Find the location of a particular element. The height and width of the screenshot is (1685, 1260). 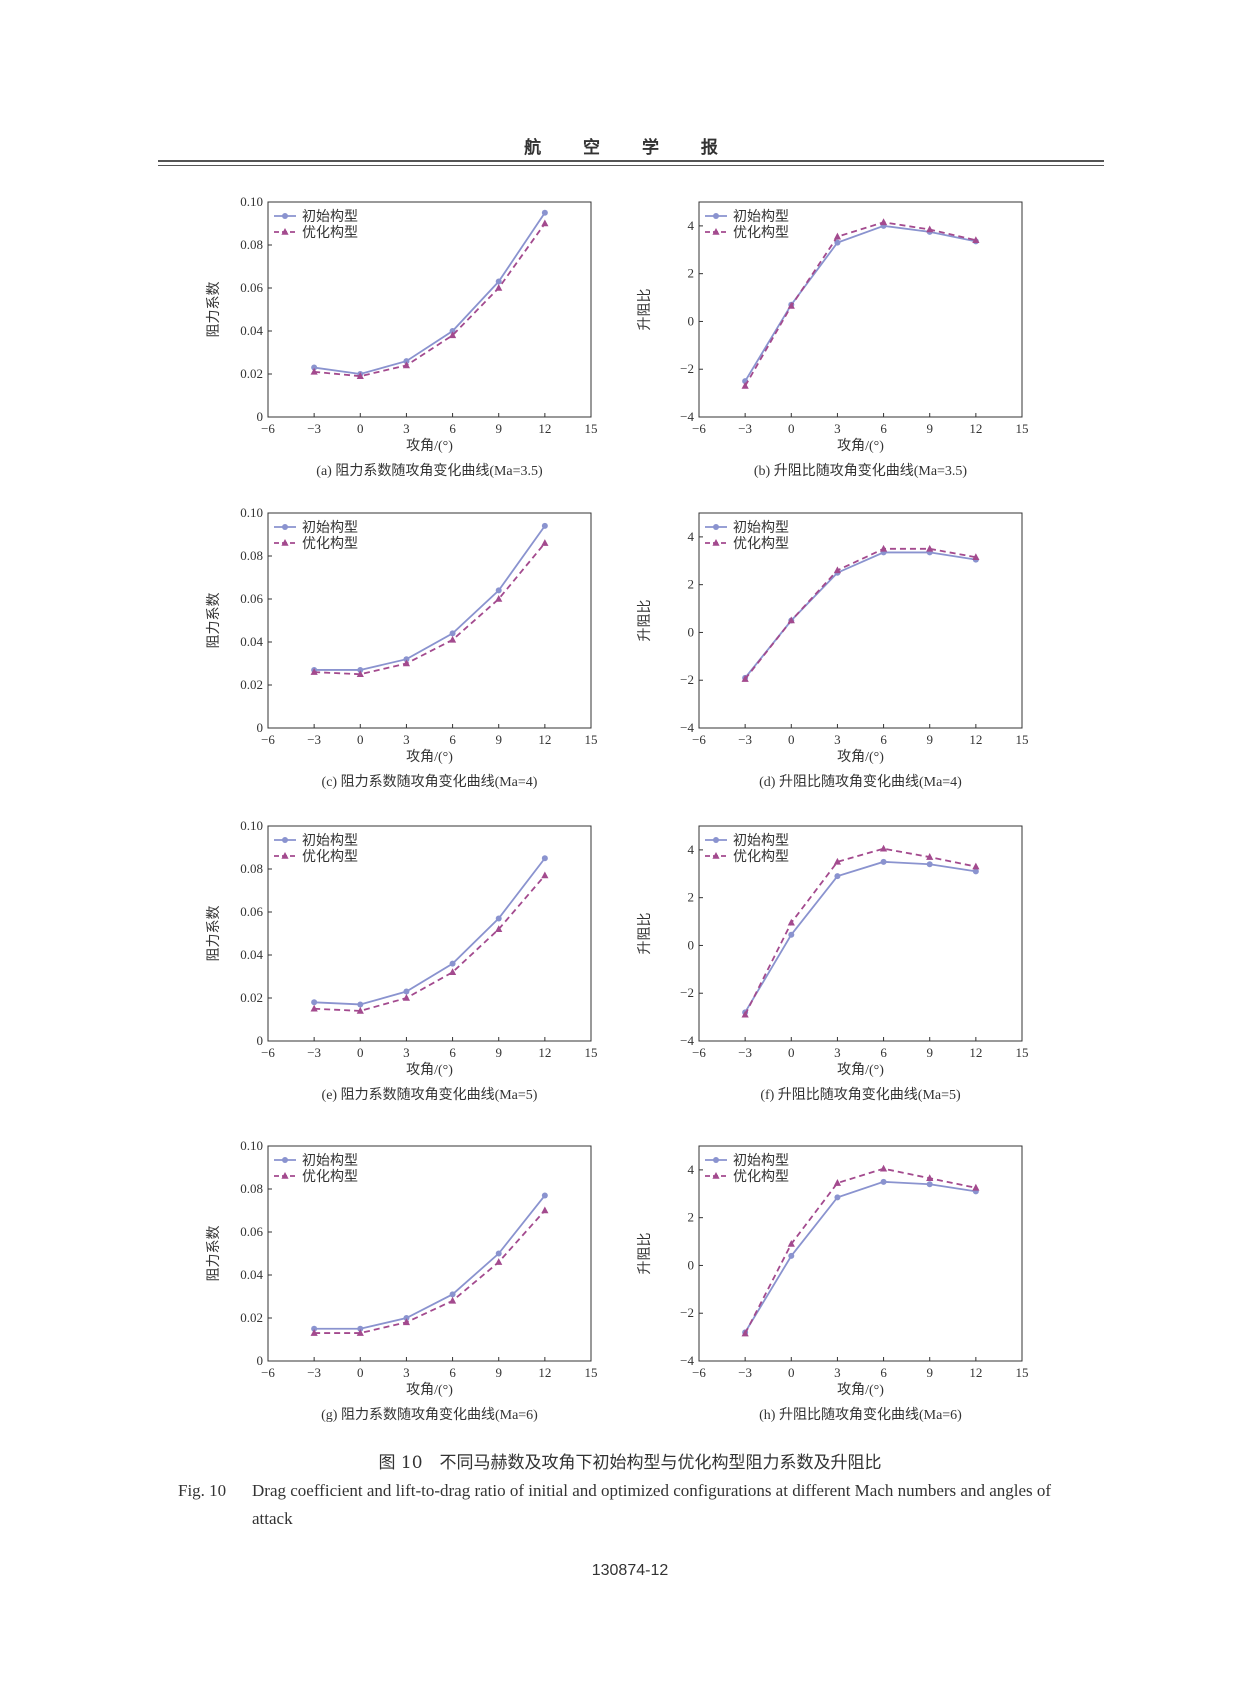

panel-caption: (c) 阻力系数随攻角变化曲线(Ma=4) is located at coordinates (430, 782).